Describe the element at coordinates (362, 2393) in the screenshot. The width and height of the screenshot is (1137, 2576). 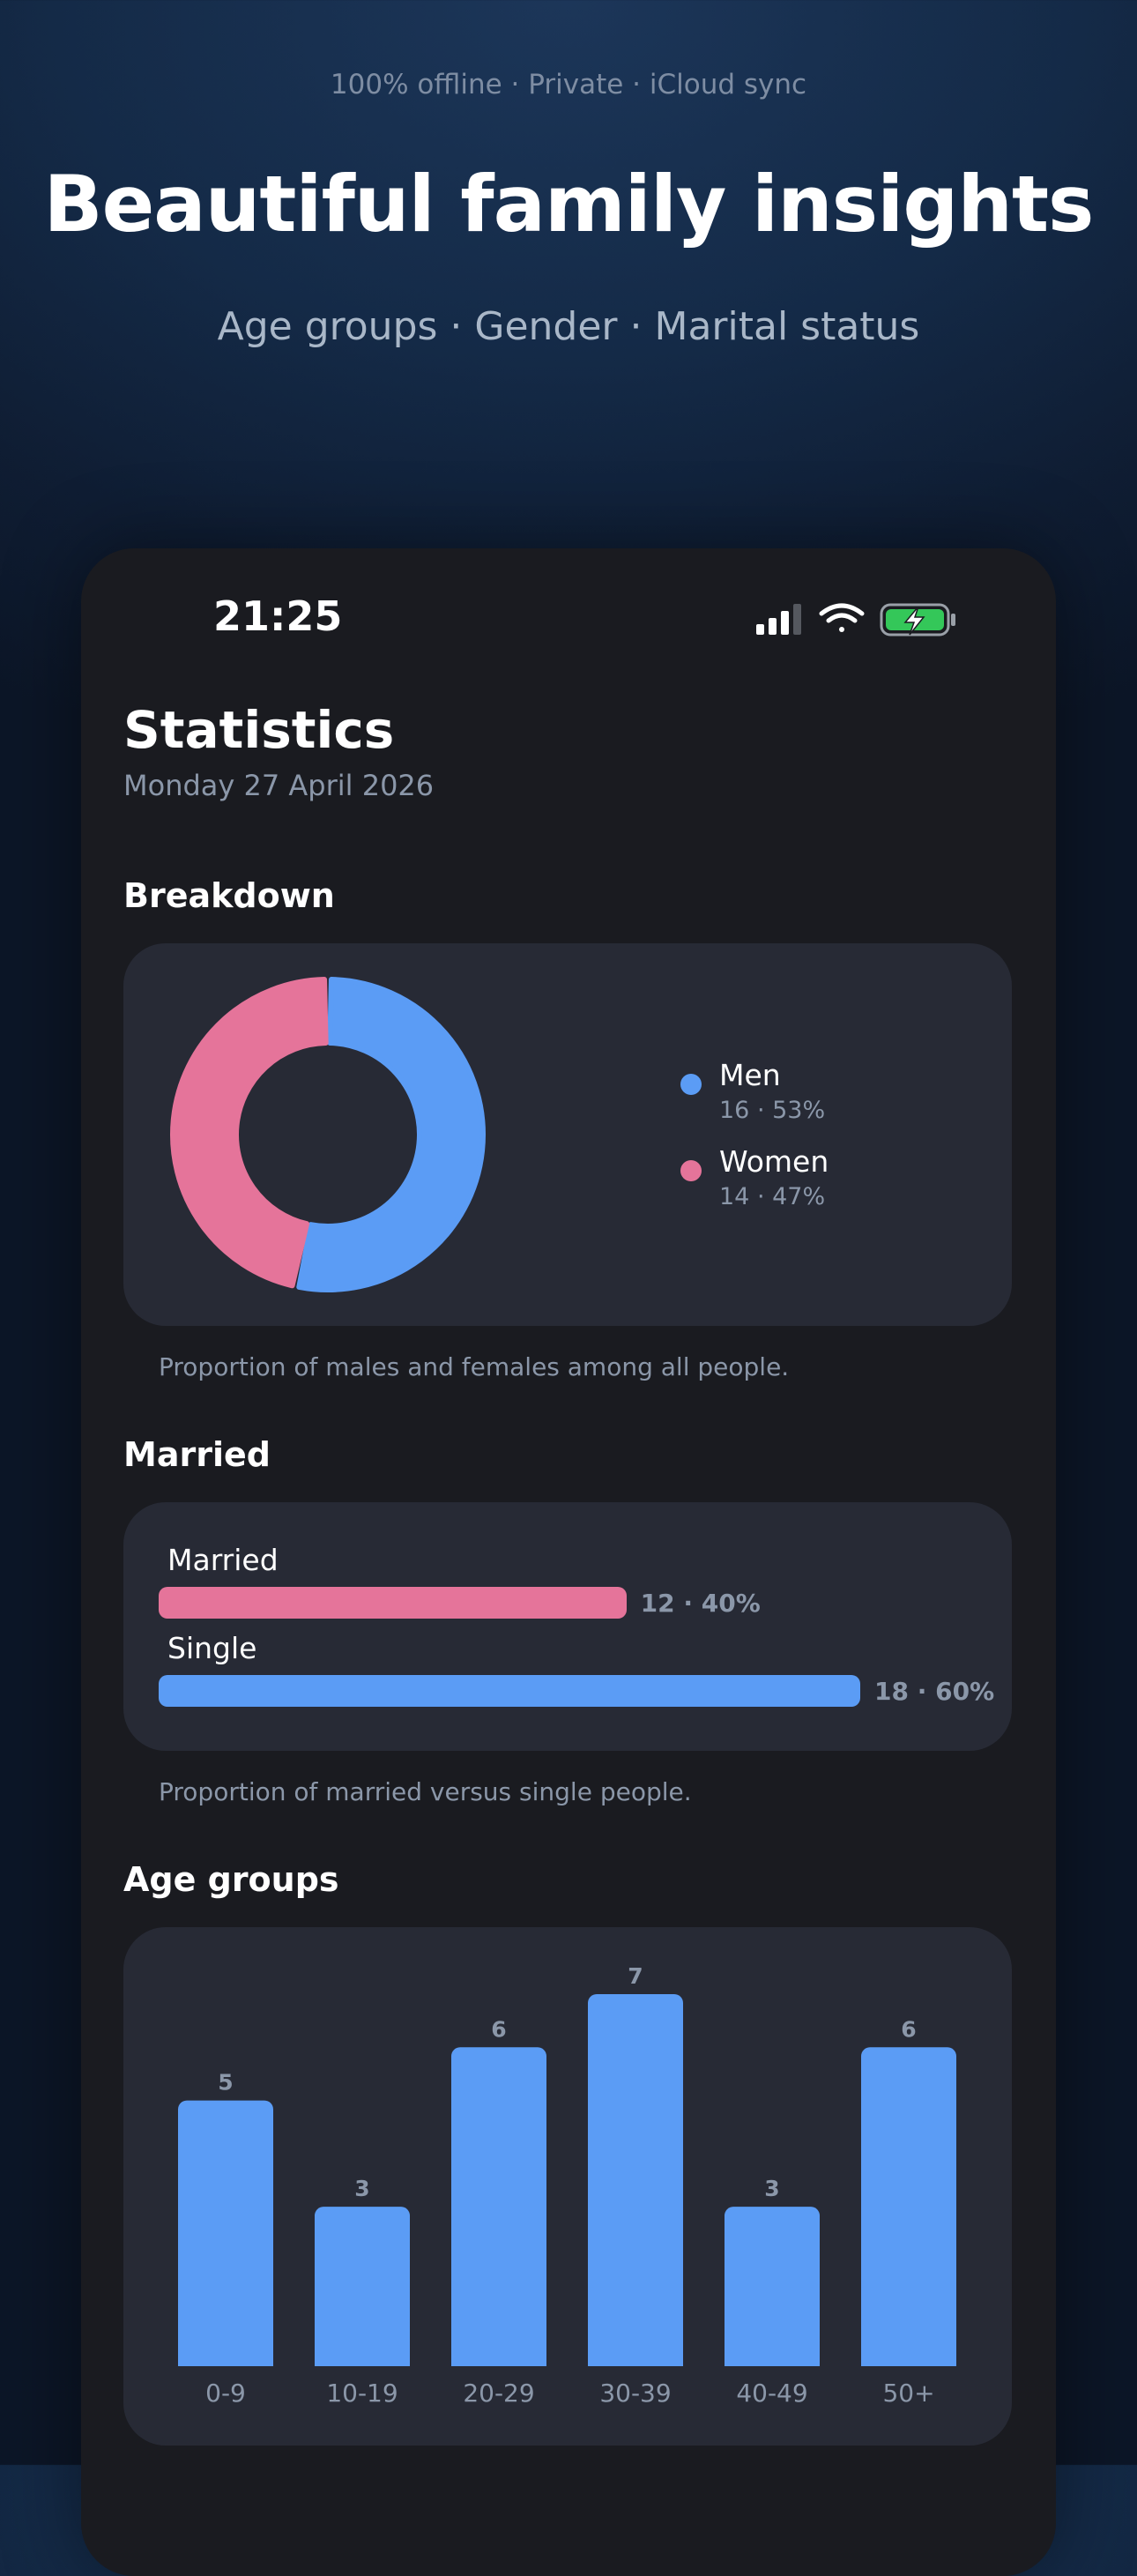
I see `age-tick-label-10-19: 10-19` at that location.